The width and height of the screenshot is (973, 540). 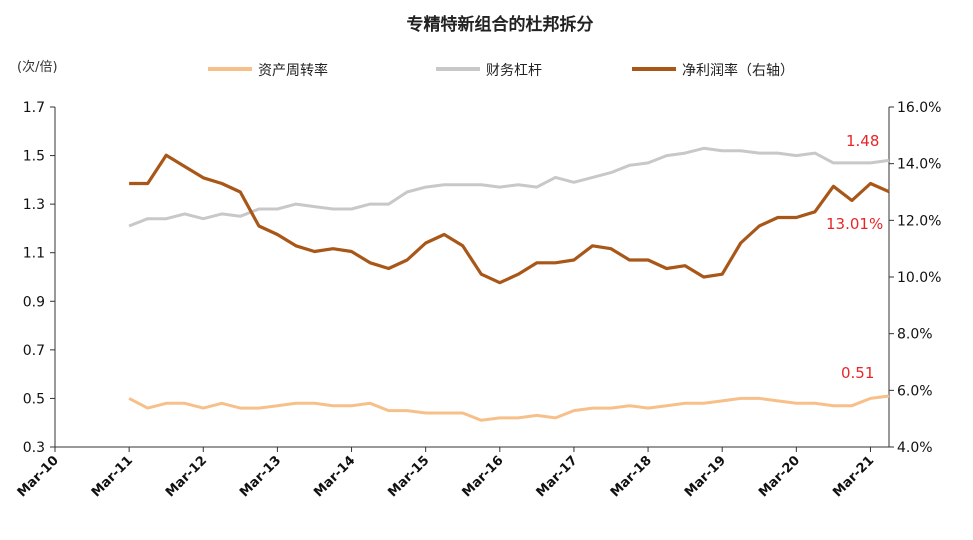 What do you see at coordinates (186, 476) in the screenshot?
I see `x-tick-label: Mar-12` at bounding box center [186, 476].